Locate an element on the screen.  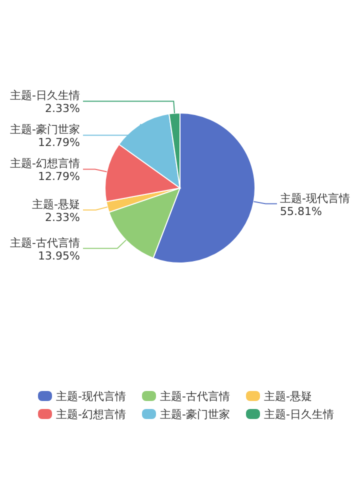
slice-label: 主题-现代言情 is located at coordinates (315, 198).